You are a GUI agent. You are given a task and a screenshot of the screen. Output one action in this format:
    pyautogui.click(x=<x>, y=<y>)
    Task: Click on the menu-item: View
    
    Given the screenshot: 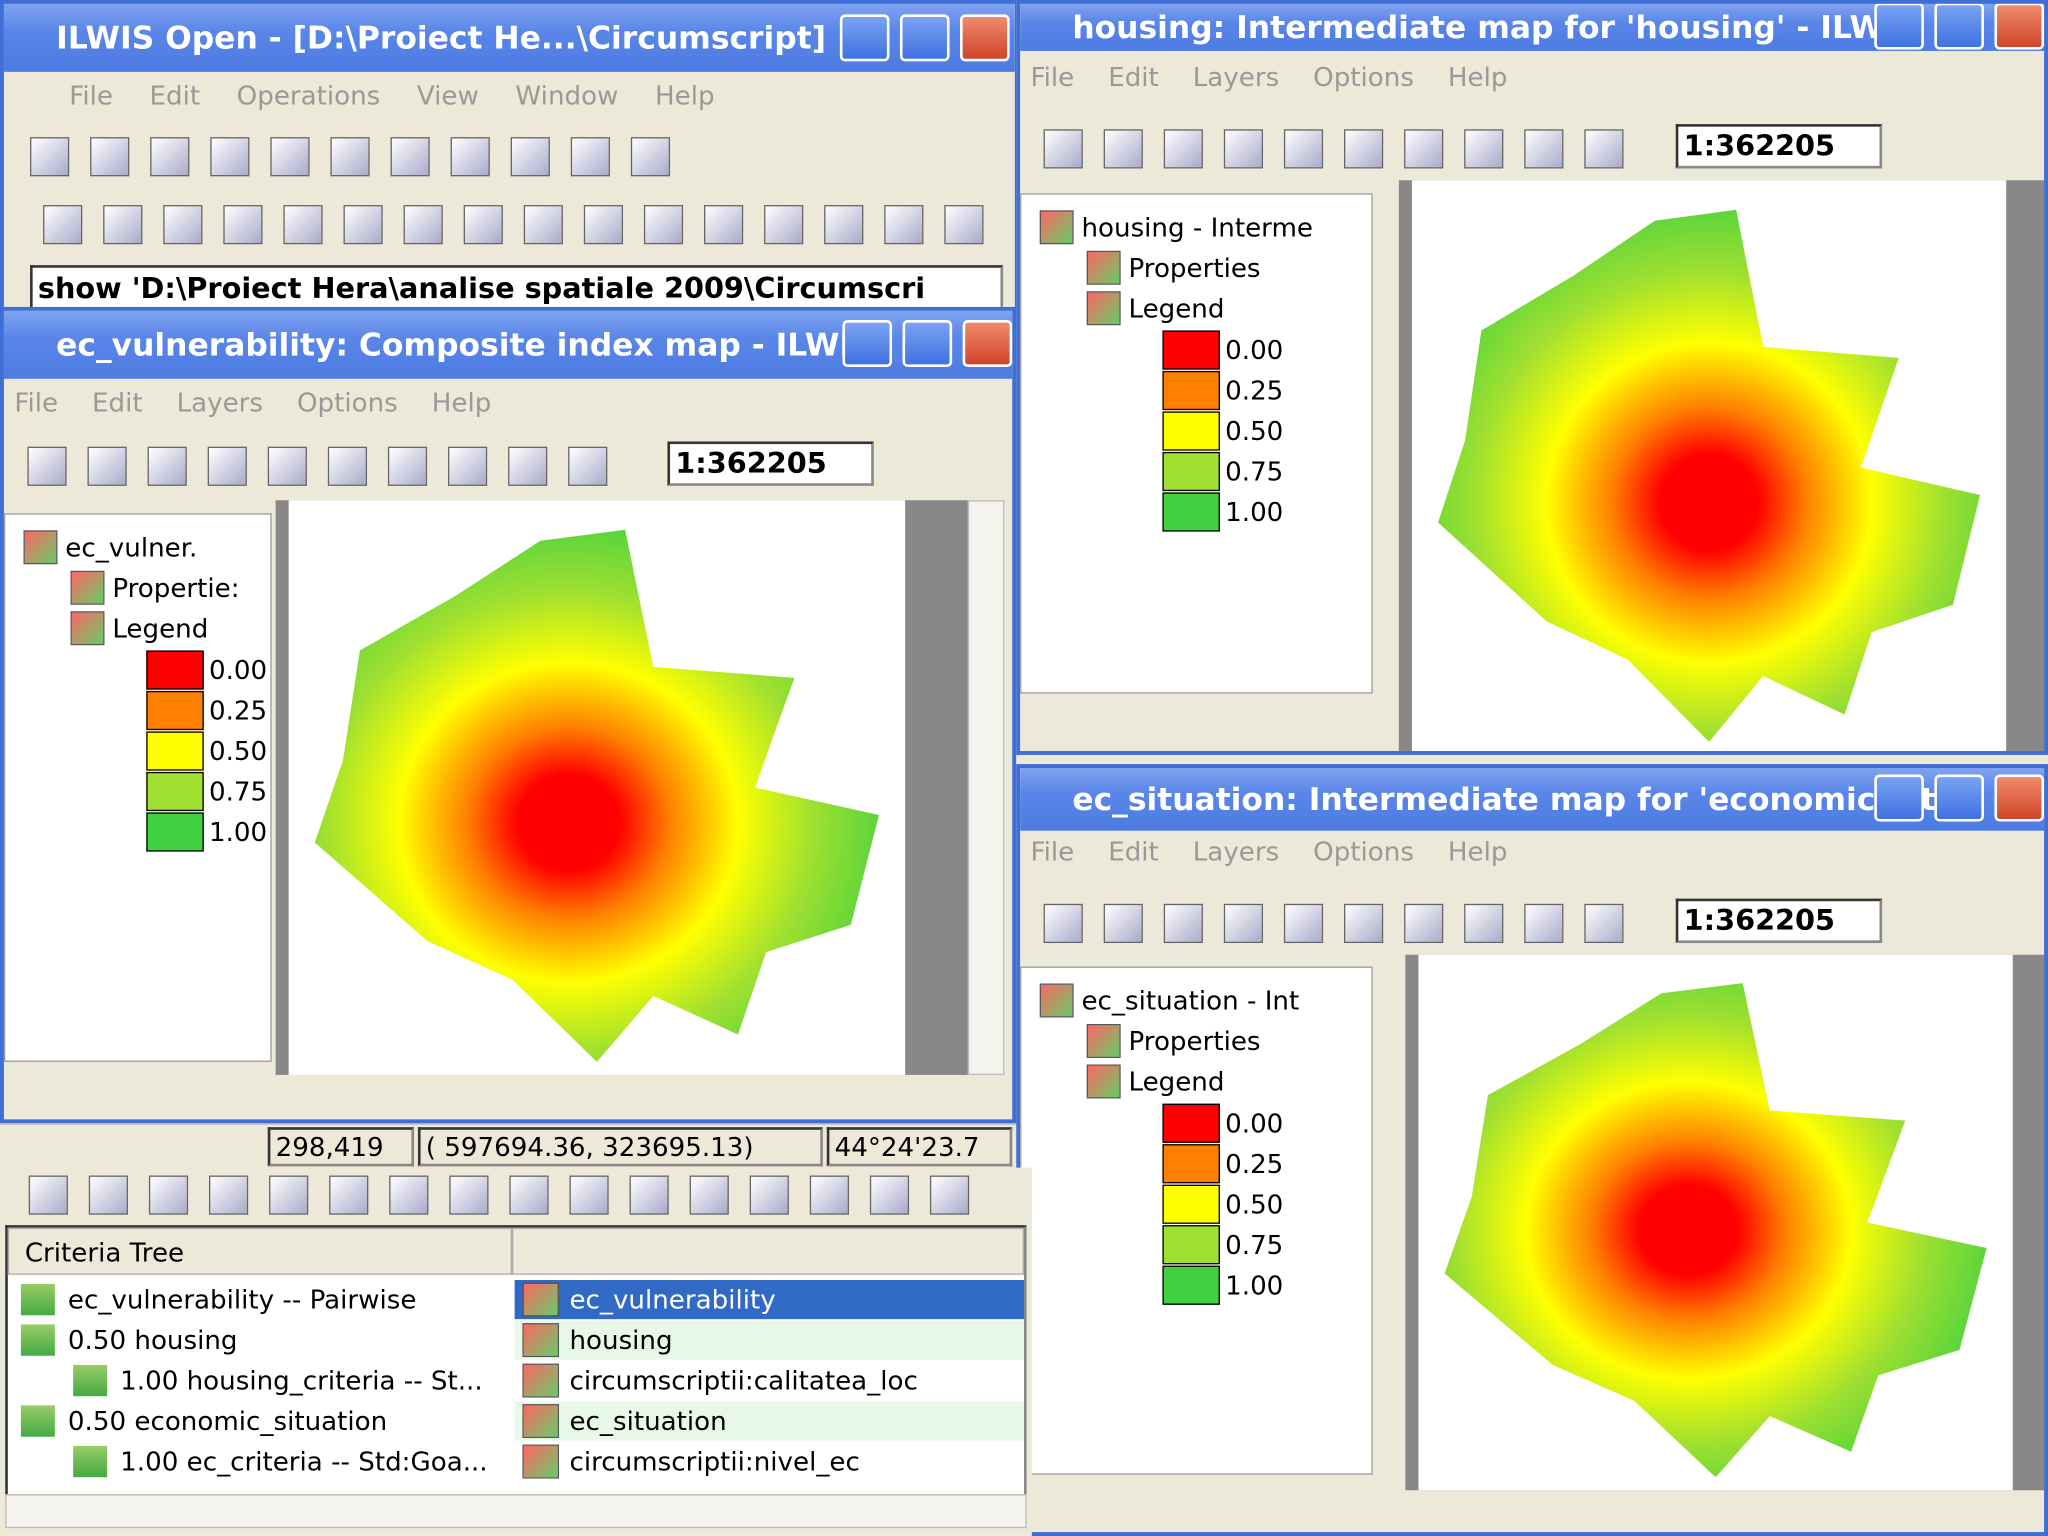 What is the action you would take?
    pyautogui.click(x=447, y=95)
    